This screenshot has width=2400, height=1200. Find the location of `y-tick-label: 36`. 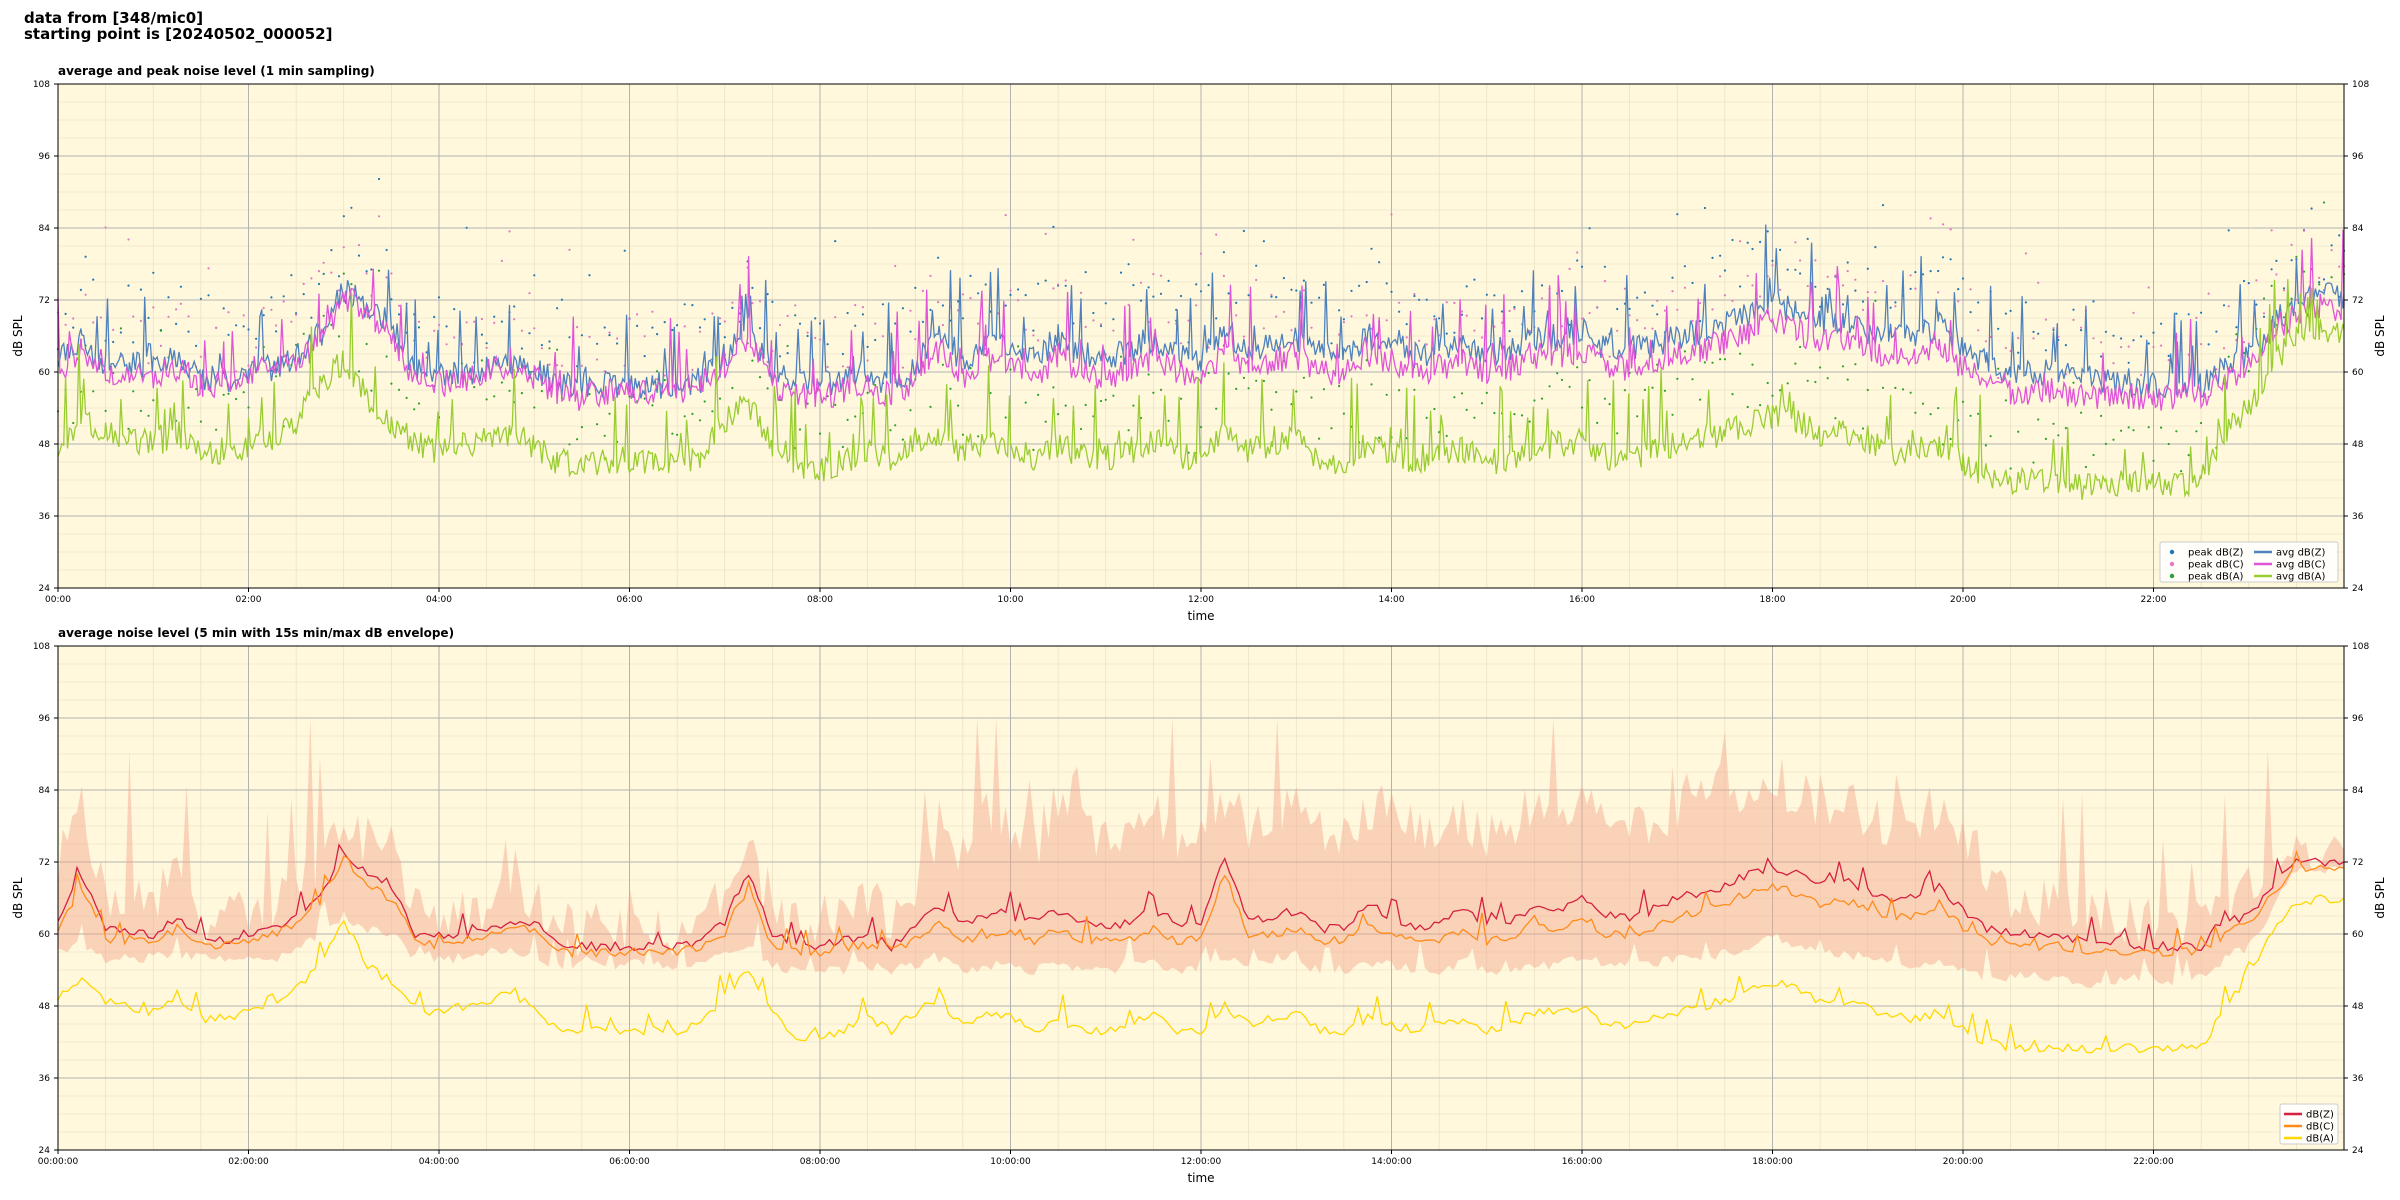

y-tick-label: 36 is located at coordinates (45, 1079).